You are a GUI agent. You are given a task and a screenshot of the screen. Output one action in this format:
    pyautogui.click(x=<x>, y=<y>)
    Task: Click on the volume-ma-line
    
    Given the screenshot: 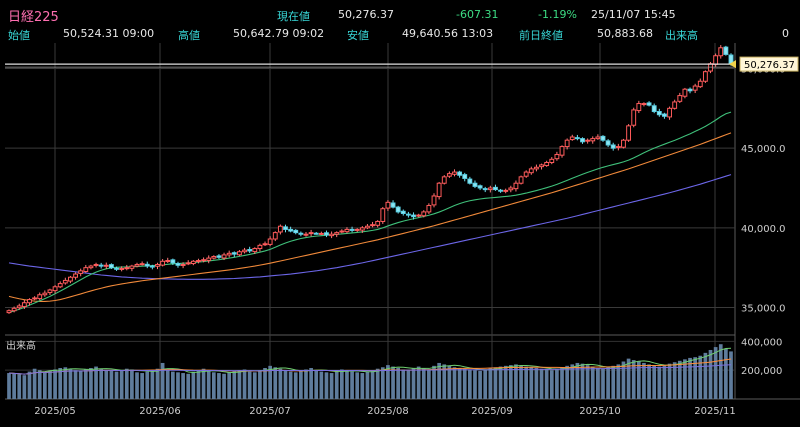 What is the action you would take?
    pyautogui.click(x=370, y=369)
    